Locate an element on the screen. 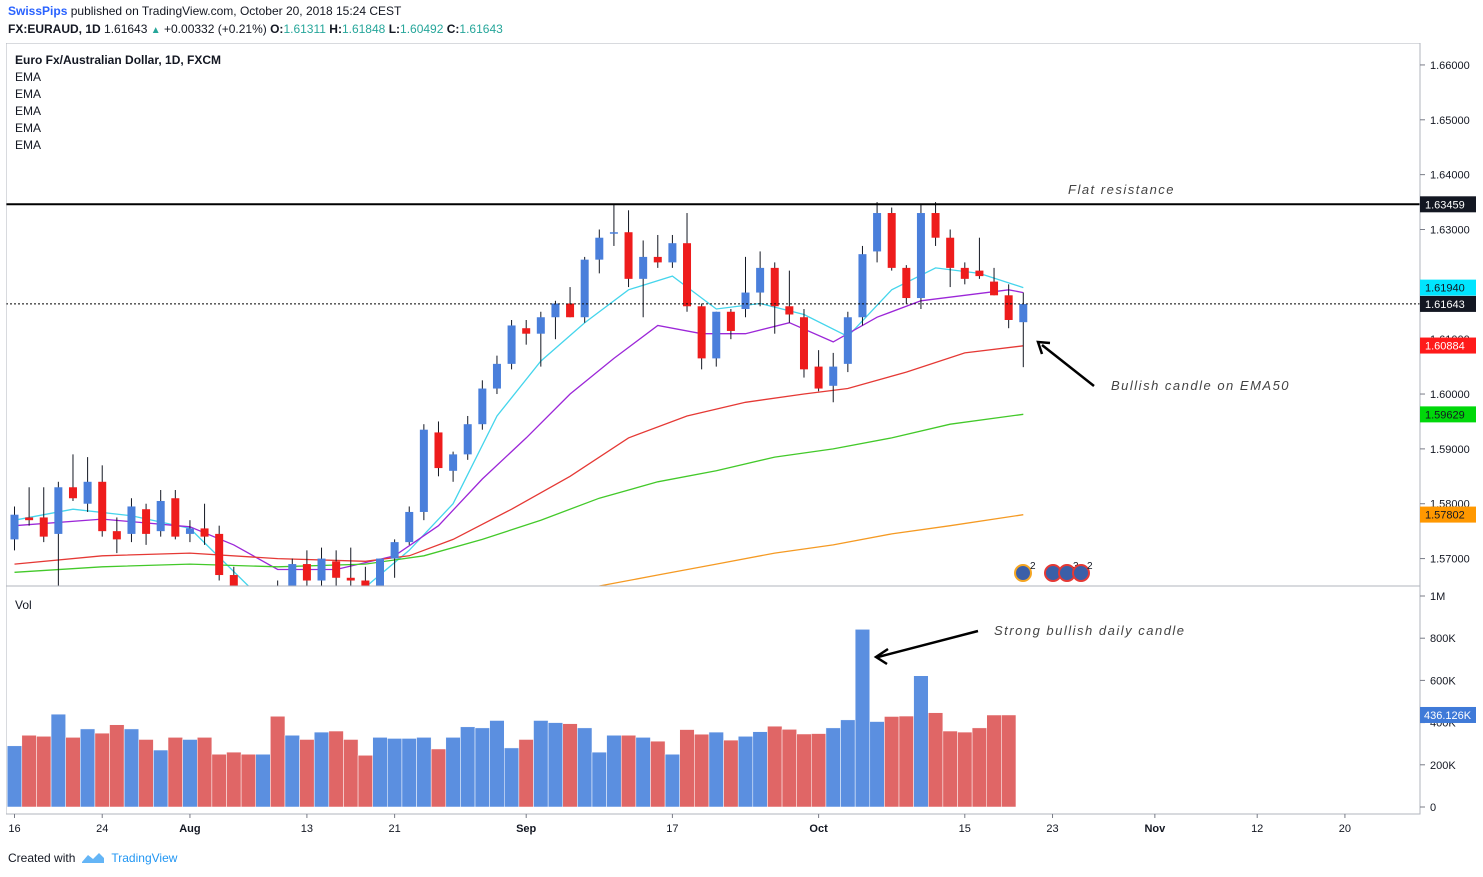  svg-text: 1.63459 is located at coordinates (1445, 205).